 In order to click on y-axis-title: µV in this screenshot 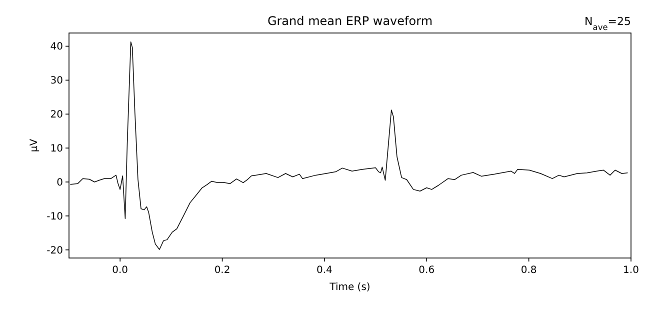, I will do `click(34, 145)`.